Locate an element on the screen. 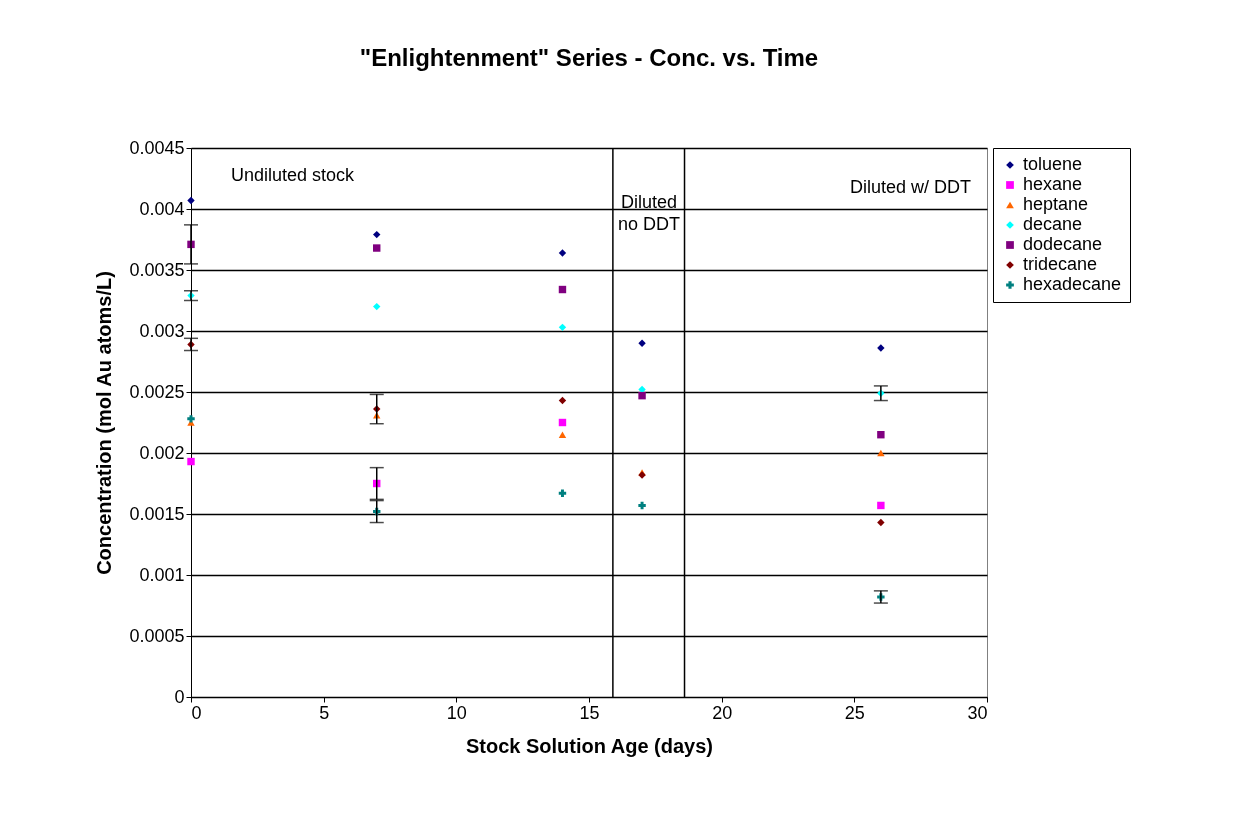  x-tick-label: 20 is located at coordinates (722, 712).